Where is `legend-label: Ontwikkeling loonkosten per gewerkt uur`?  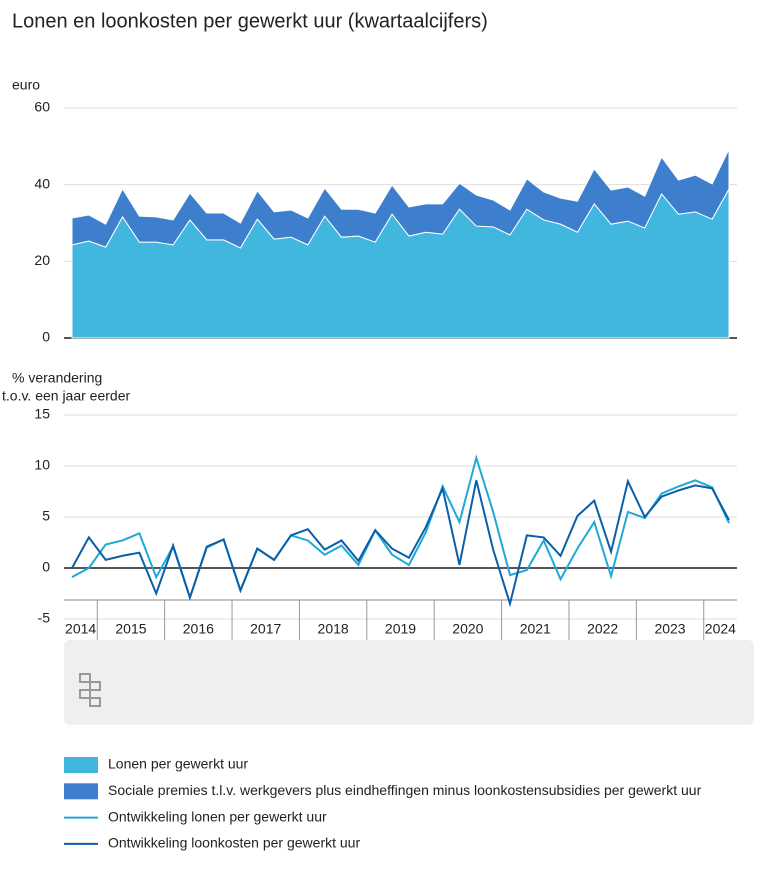
legend-label: Ontwikkeling loonkosten per gewerkt uur is located at coordinates (234, 843).